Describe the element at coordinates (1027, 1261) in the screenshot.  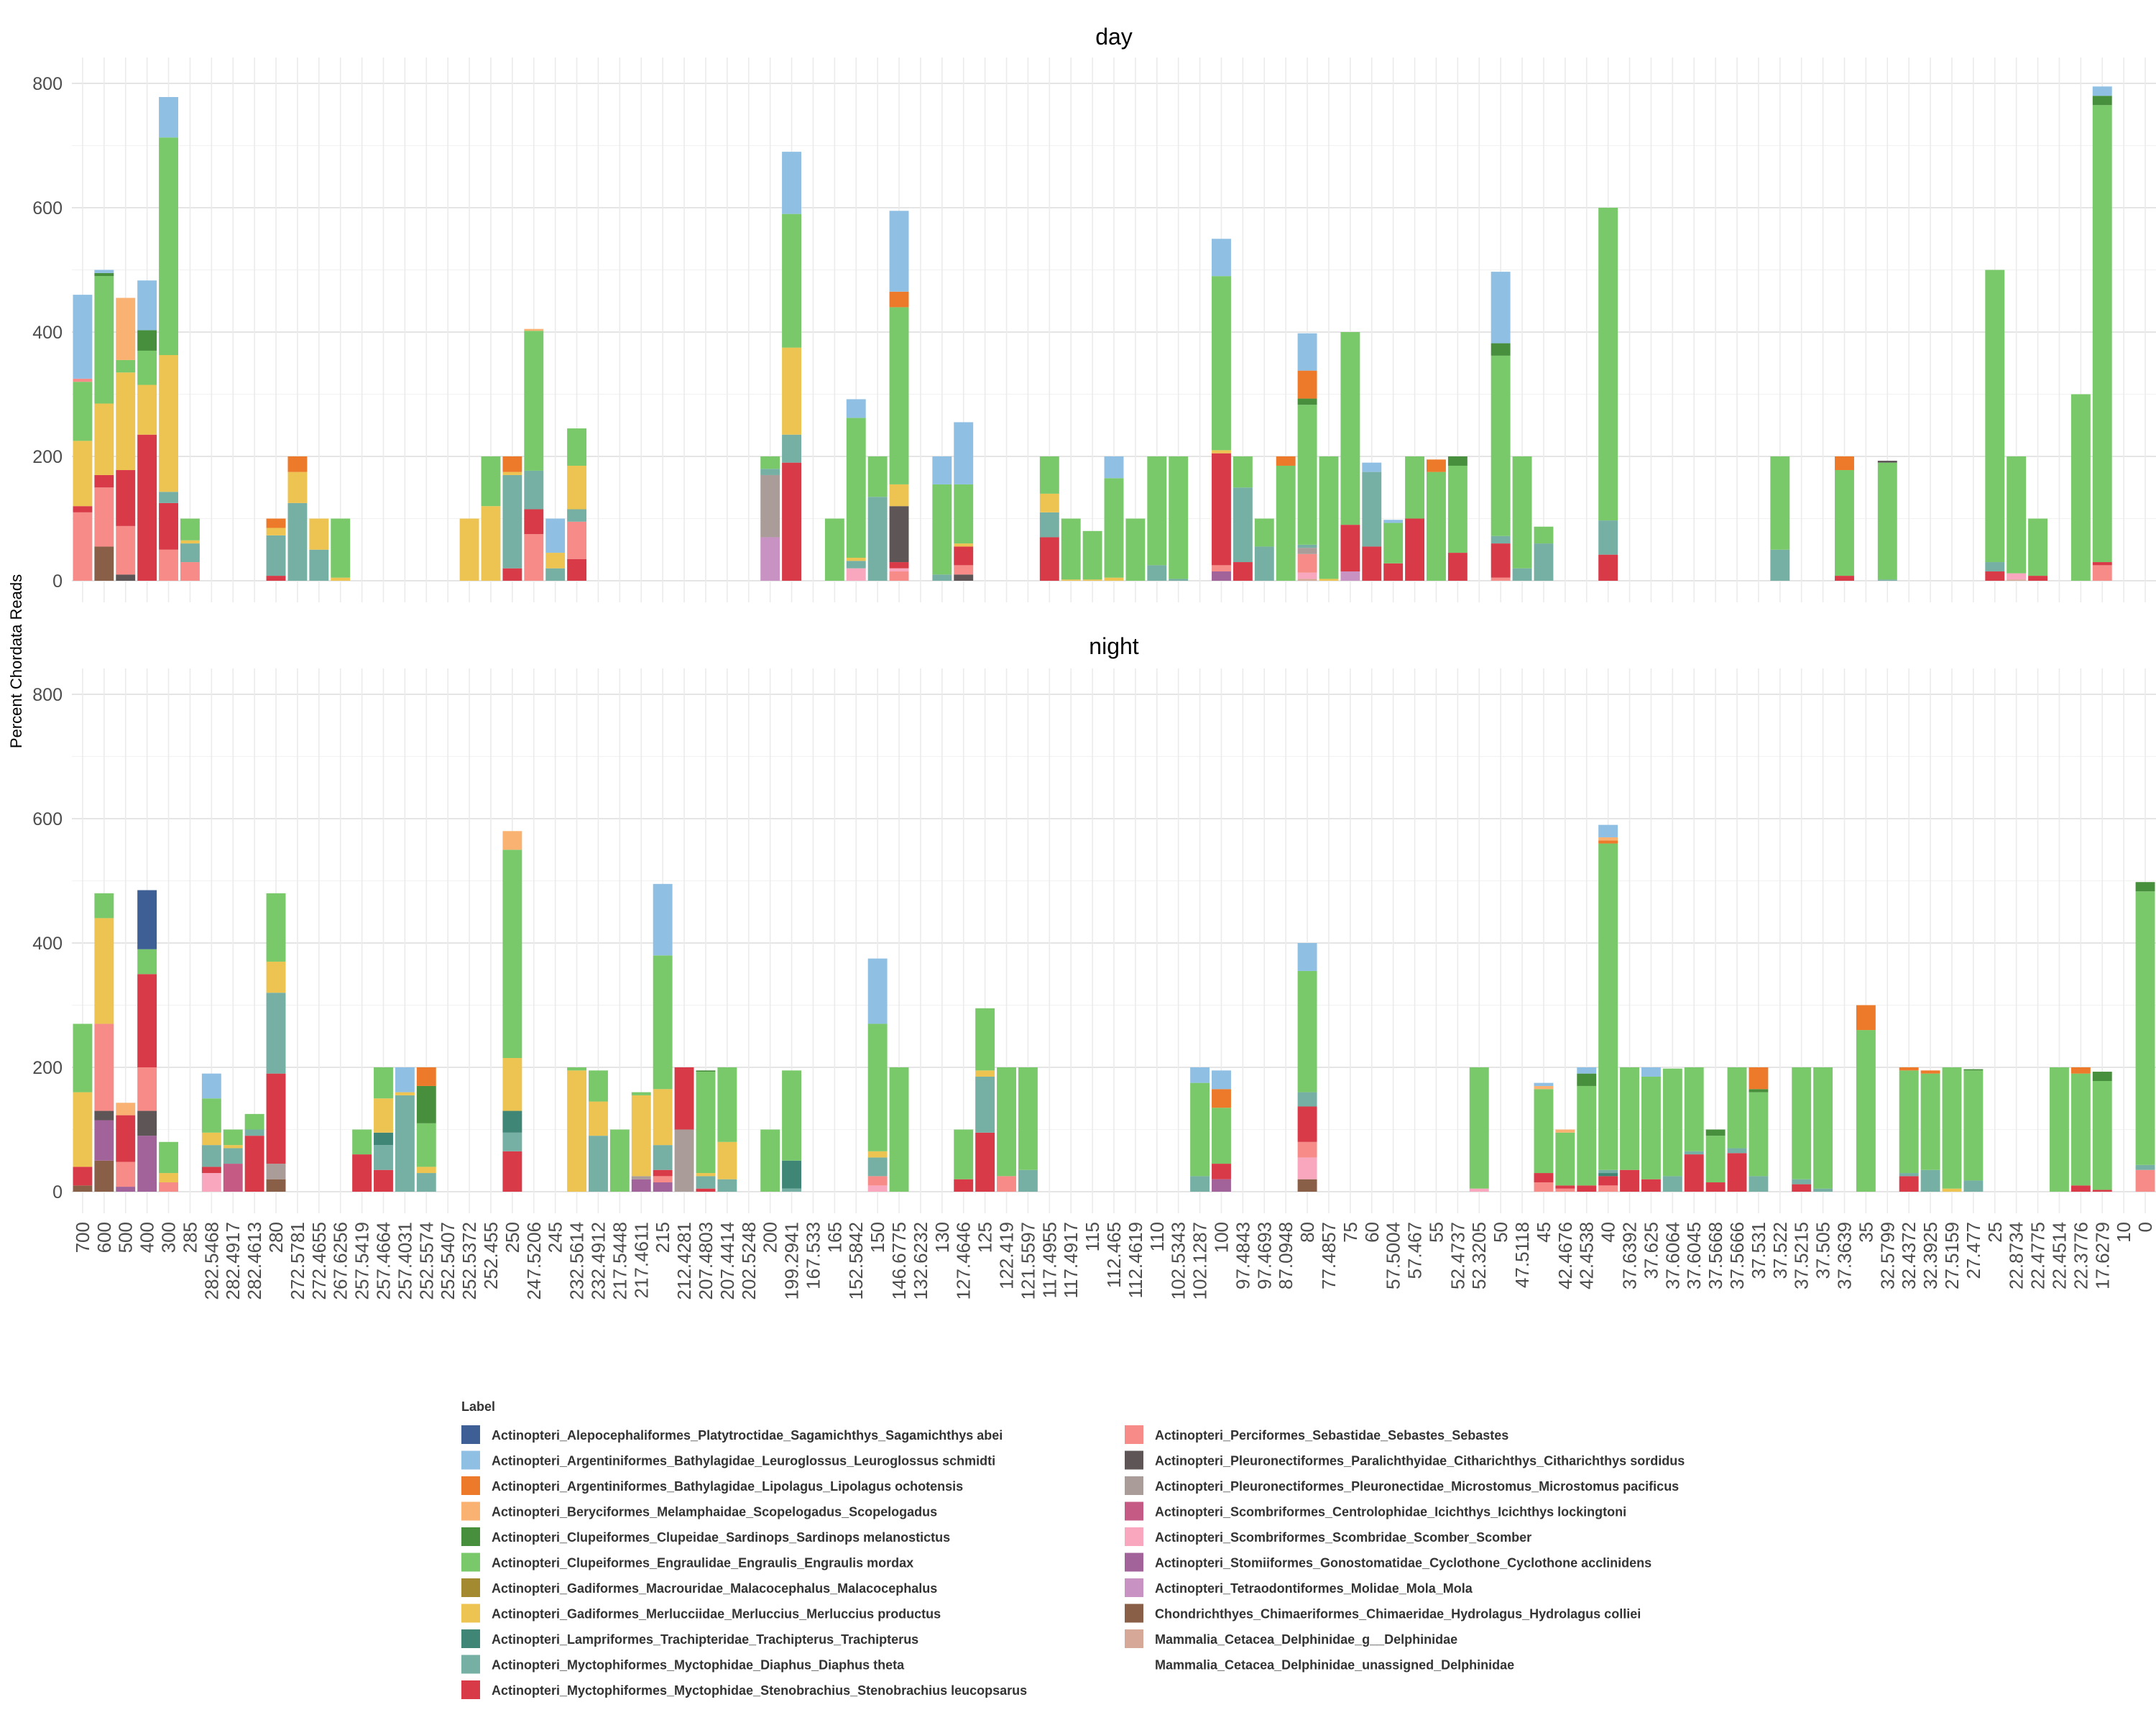
I see `x-tick-label: 121.5597` at that location.